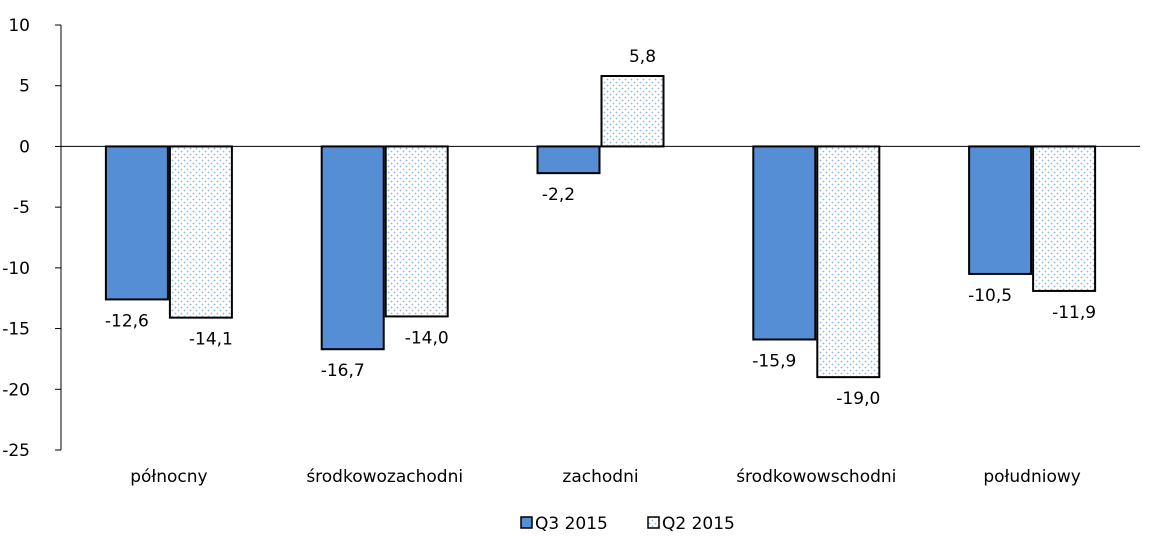 The image size is (1159, 538). What do you see at coordinates (19, 26) in the screenshot?
I see `y-tick-label: 10` at bounding box center [19, 26].